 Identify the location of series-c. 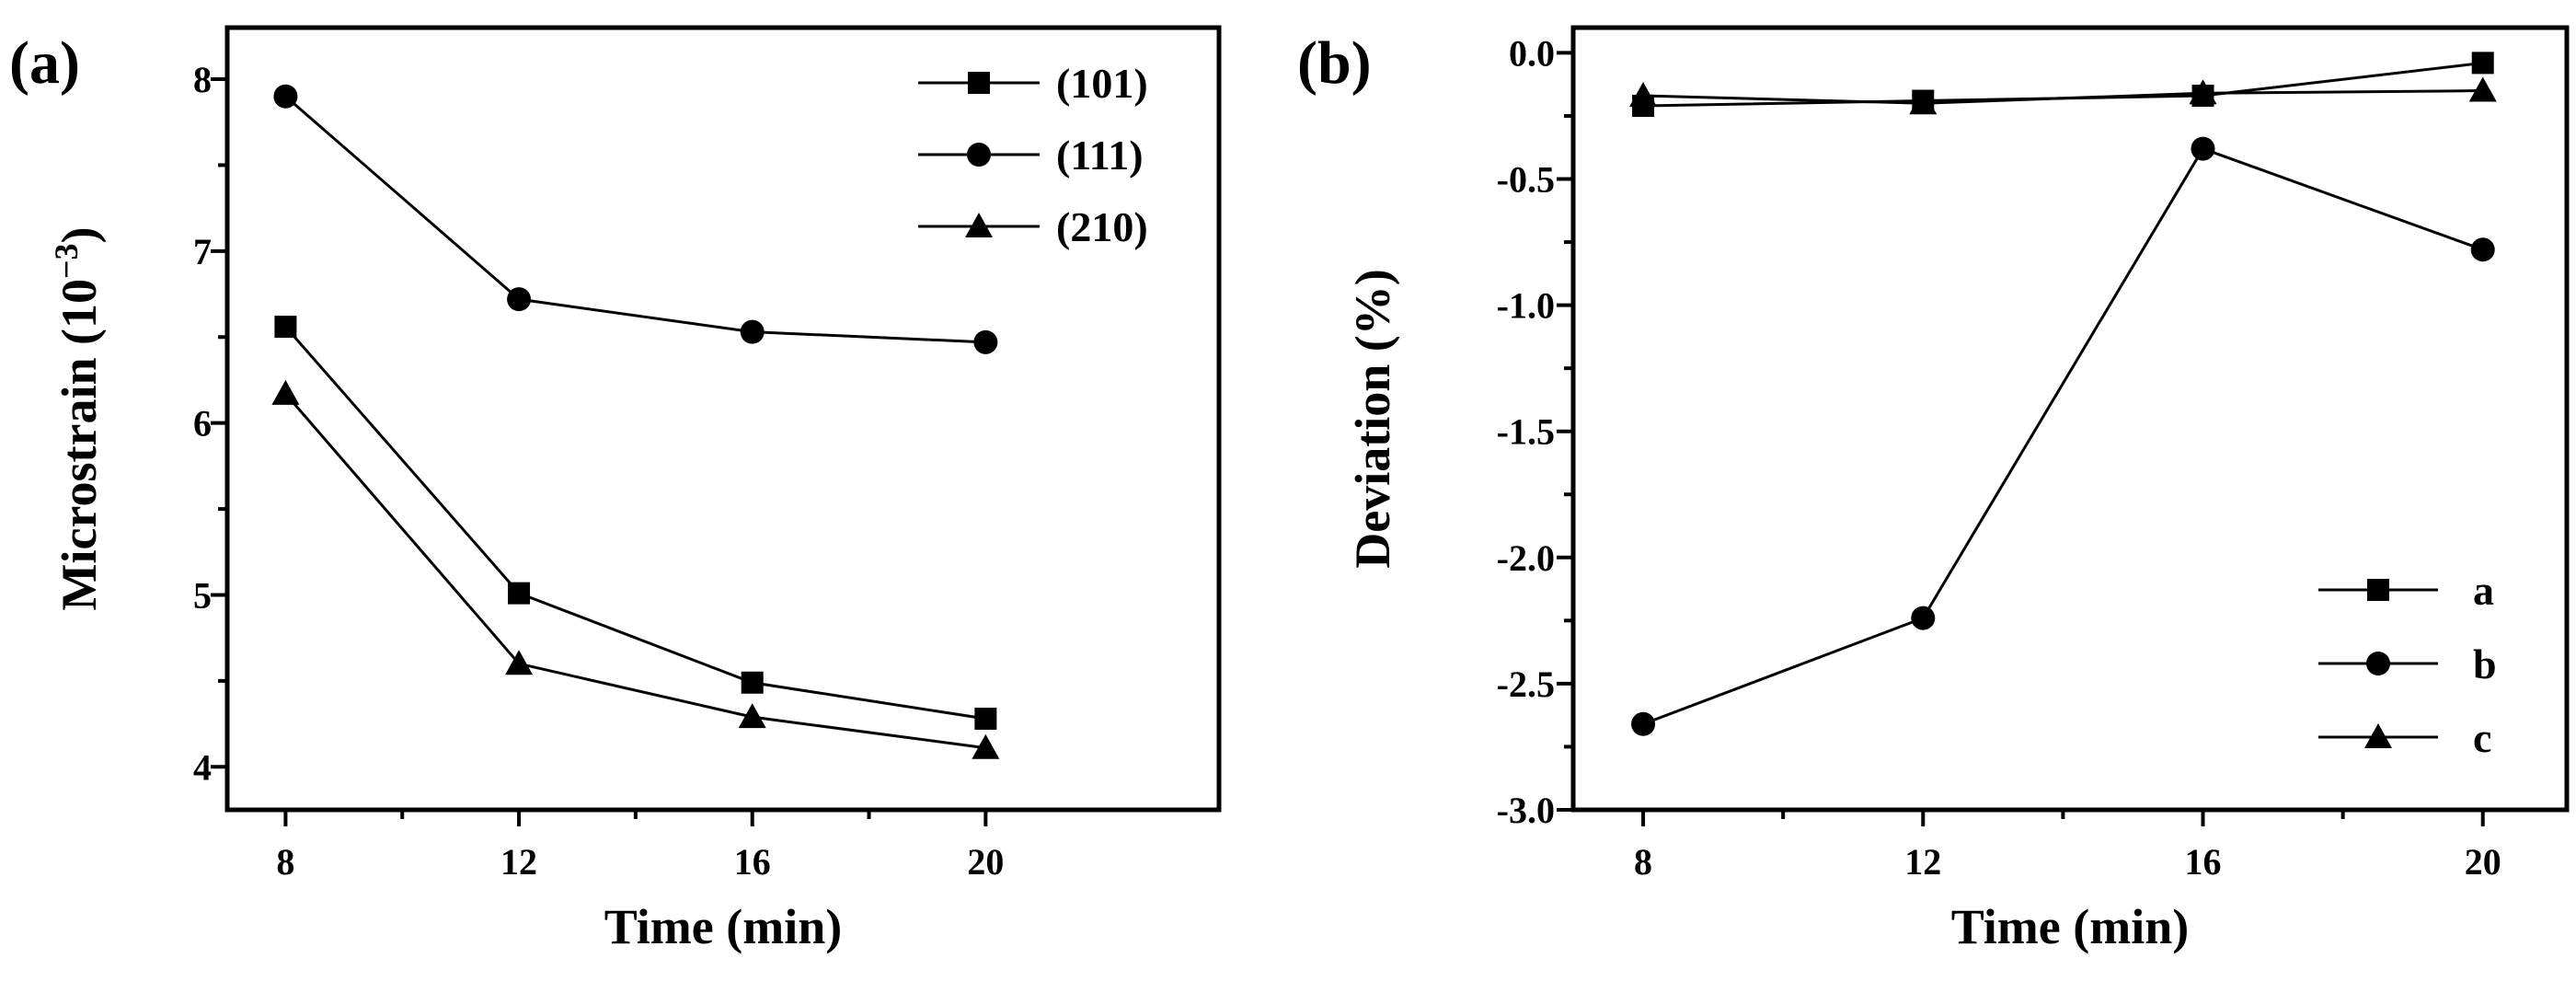
(2063, 95).